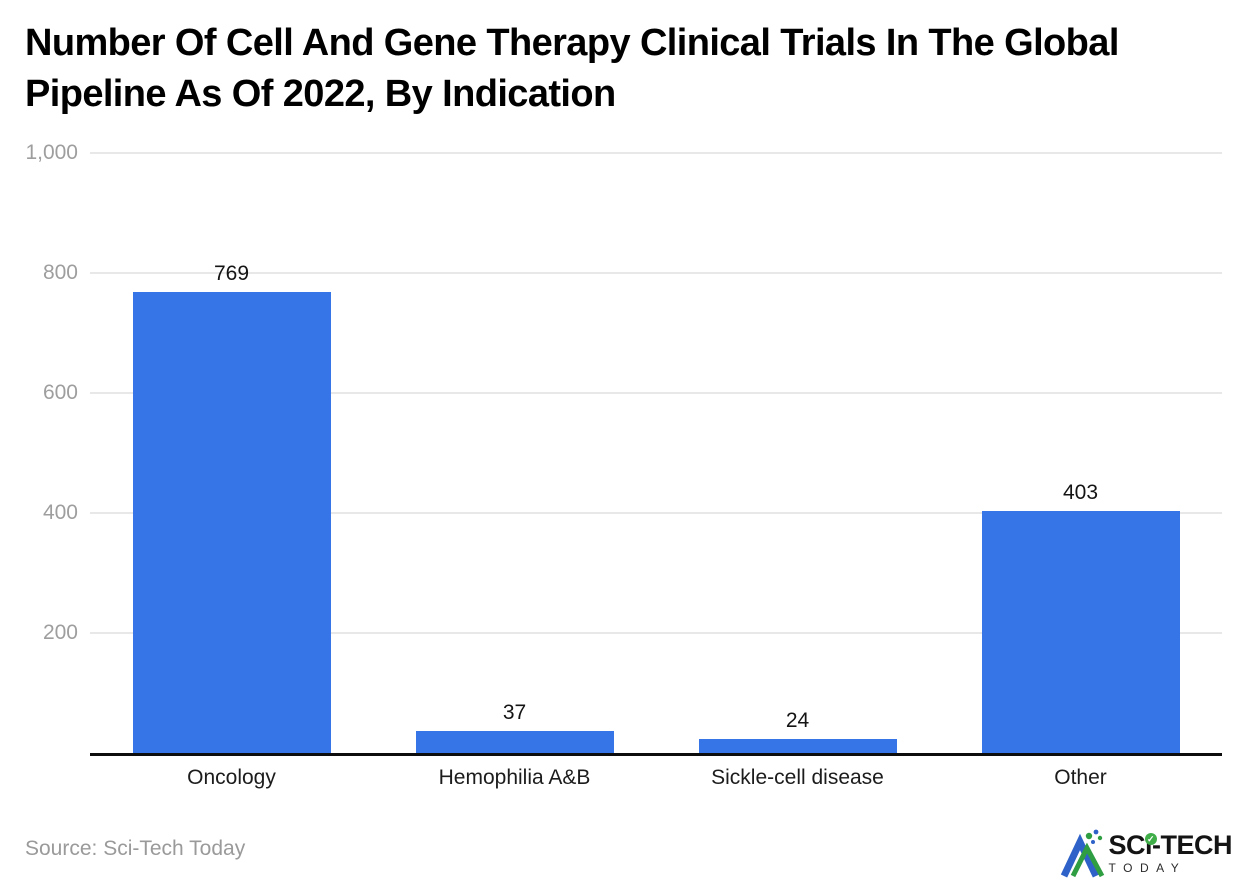  Describe the element at coordinates (1147, 868) in the screenshot. I see `logo-sub-text: TODAY` at that location.